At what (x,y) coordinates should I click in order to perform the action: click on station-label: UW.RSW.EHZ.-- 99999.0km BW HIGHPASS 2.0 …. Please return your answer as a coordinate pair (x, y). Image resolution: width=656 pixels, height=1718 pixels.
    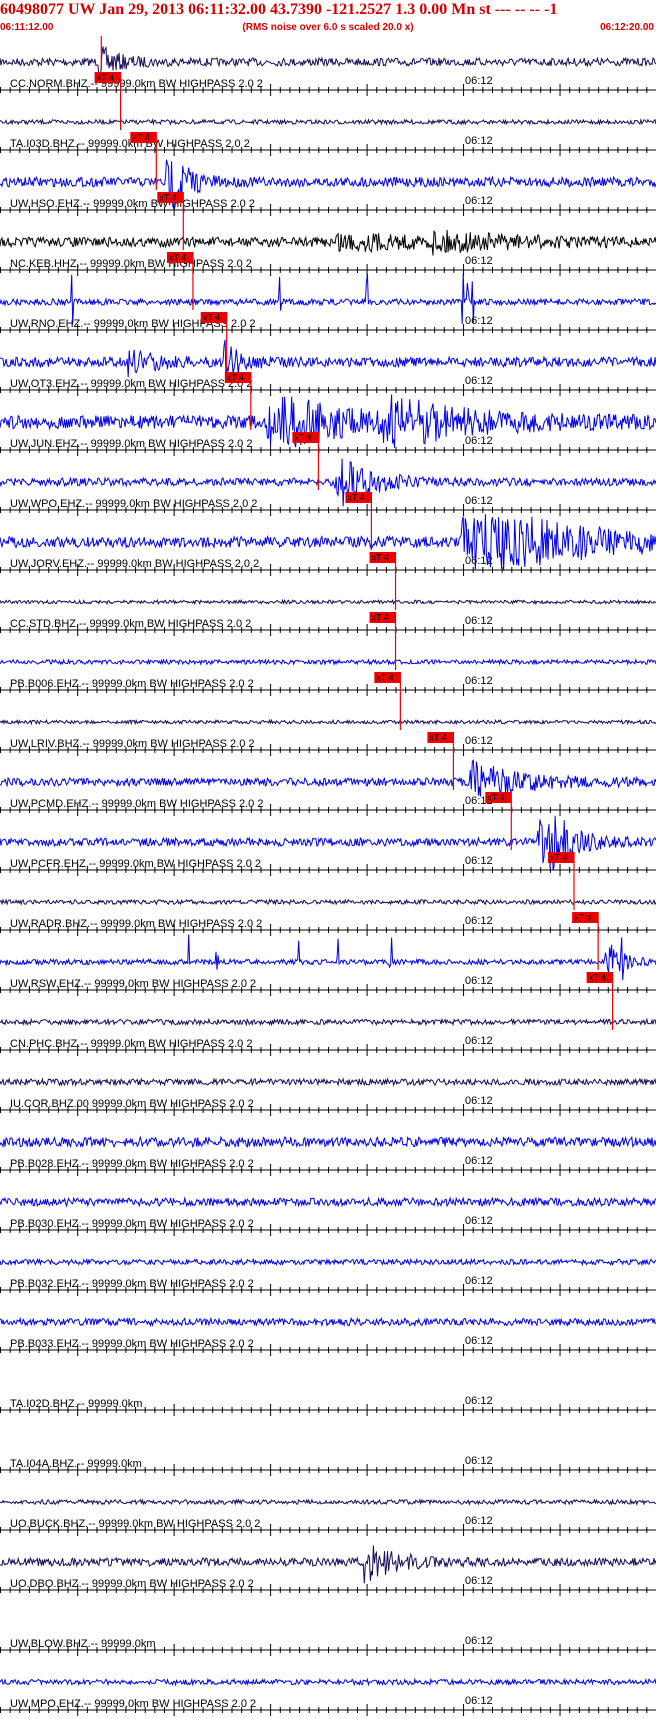
    Looking at the image, I should click on (133, 984).